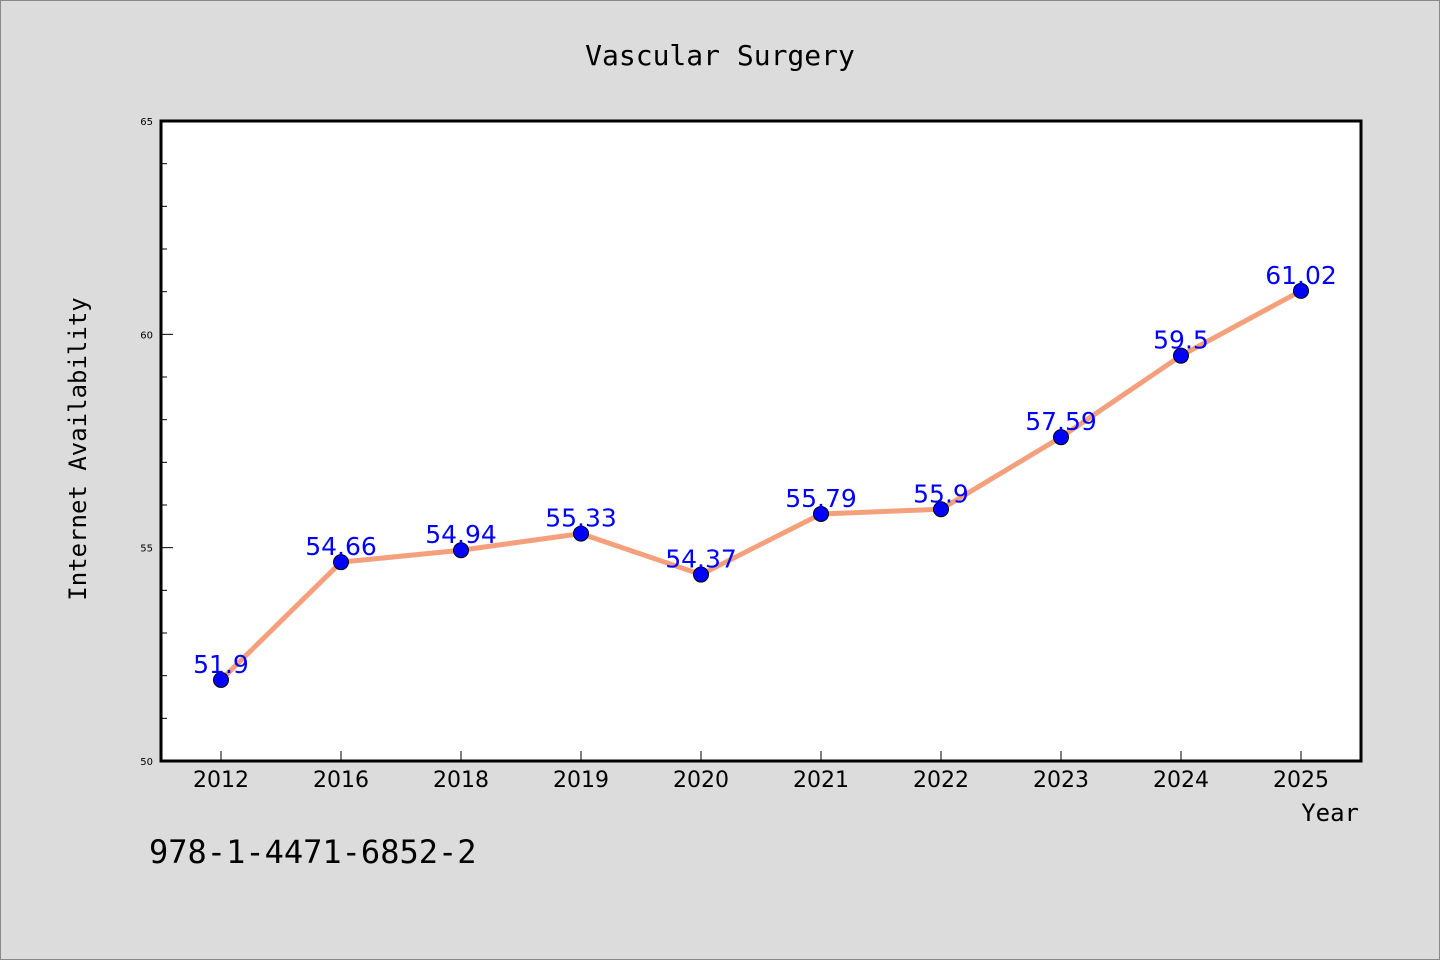 This screenshot has height=960, width=1440. Describe the element at coordinates (461, 534) in the screenshot. I see `data-label: 54.94` at that location.